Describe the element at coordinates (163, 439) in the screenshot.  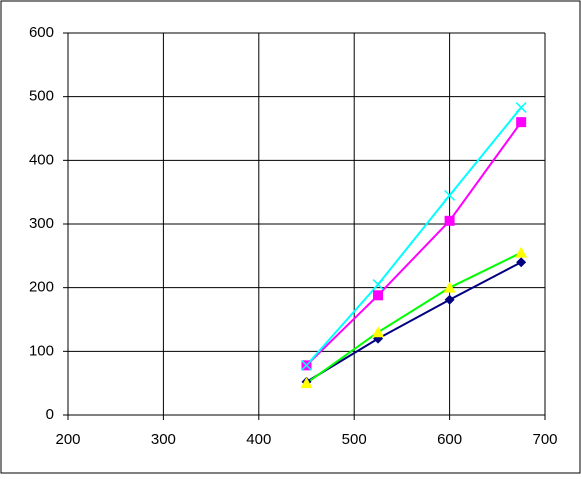
I see `x-tick-label: 300` at that location.